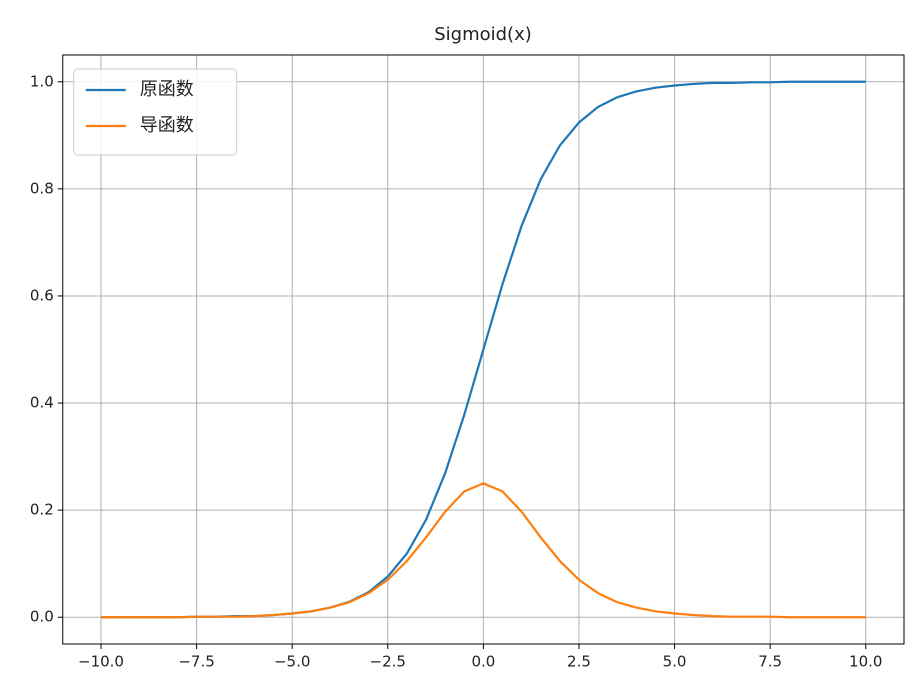  I want to click on chart-title: Sigmoid(x), so click(483, 34).